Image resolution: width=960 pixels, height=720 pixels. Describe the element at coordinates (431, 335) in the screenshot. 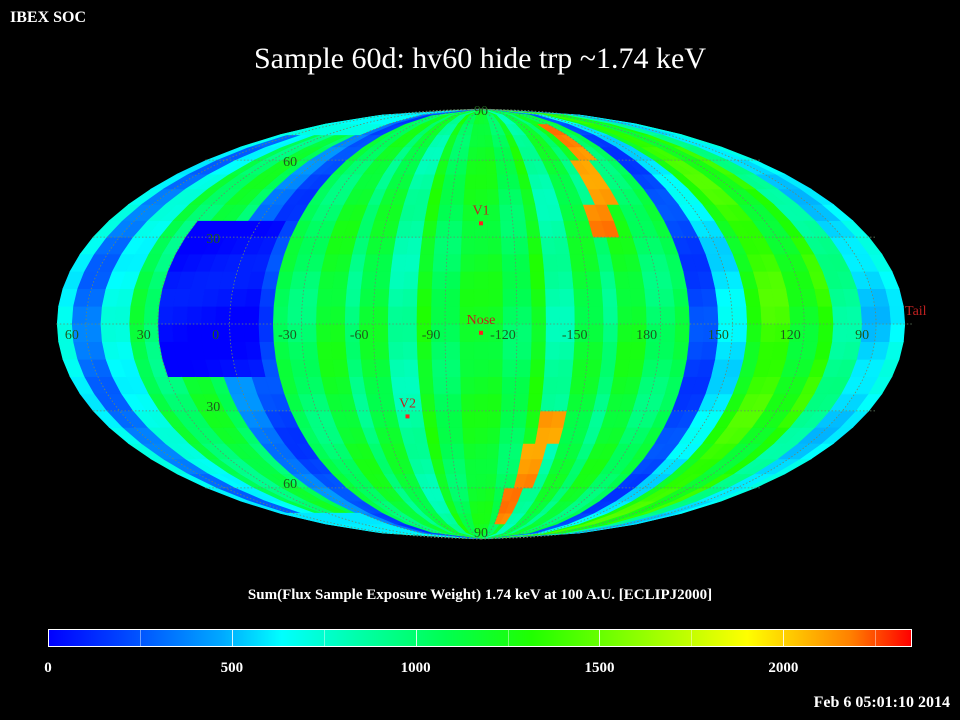

I see `longitude-label: -90` at that location.